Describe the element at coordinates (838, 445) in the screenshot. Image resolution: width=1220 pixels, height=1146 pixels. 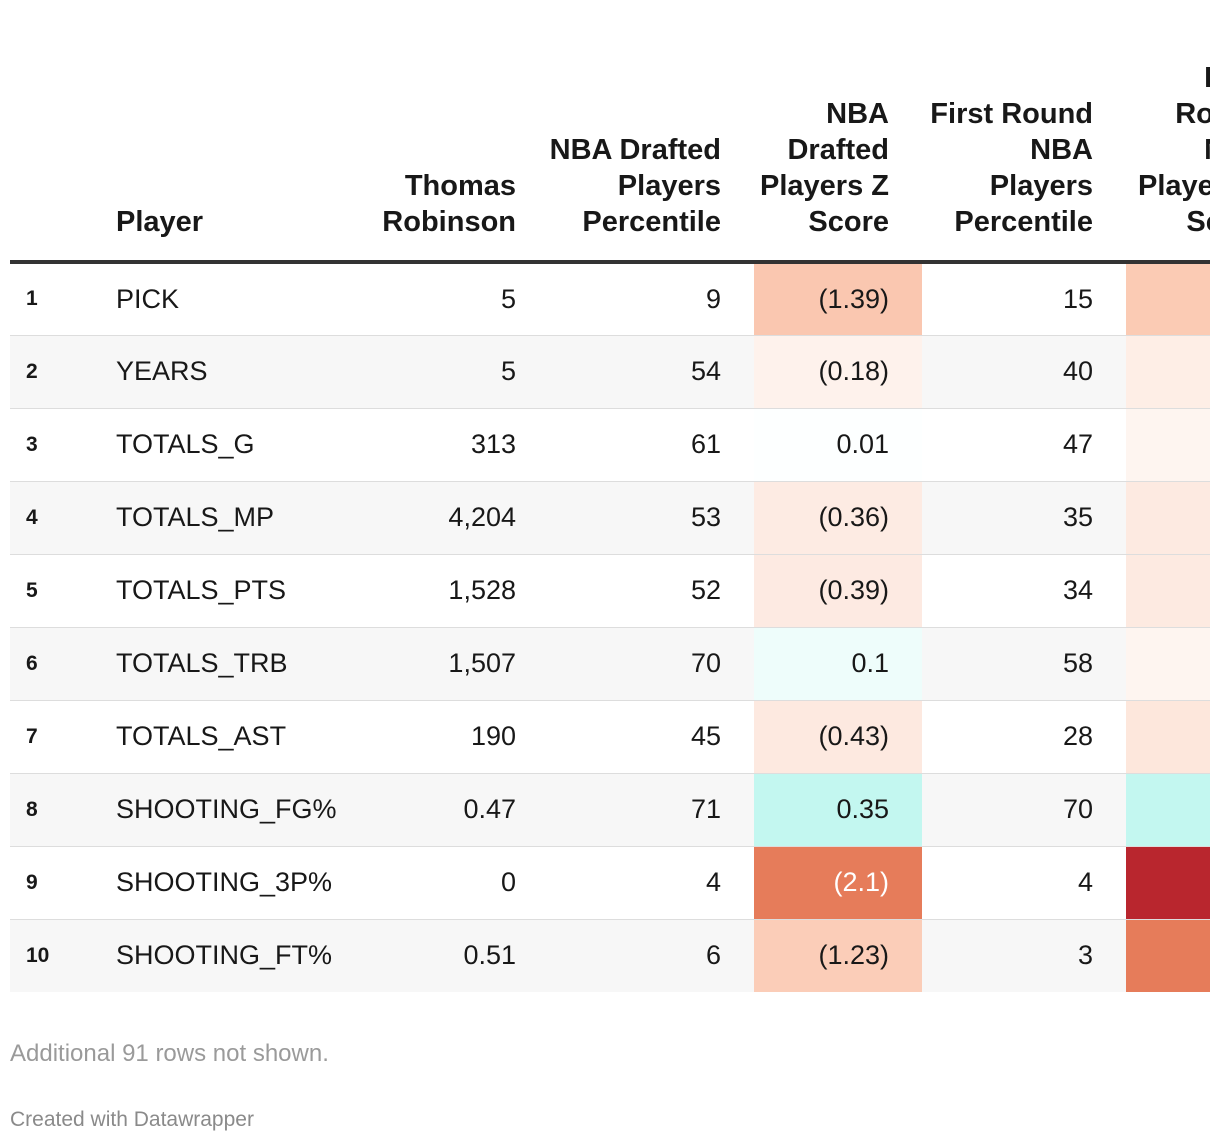
I see `z-score-cell: 0.01` at that location.